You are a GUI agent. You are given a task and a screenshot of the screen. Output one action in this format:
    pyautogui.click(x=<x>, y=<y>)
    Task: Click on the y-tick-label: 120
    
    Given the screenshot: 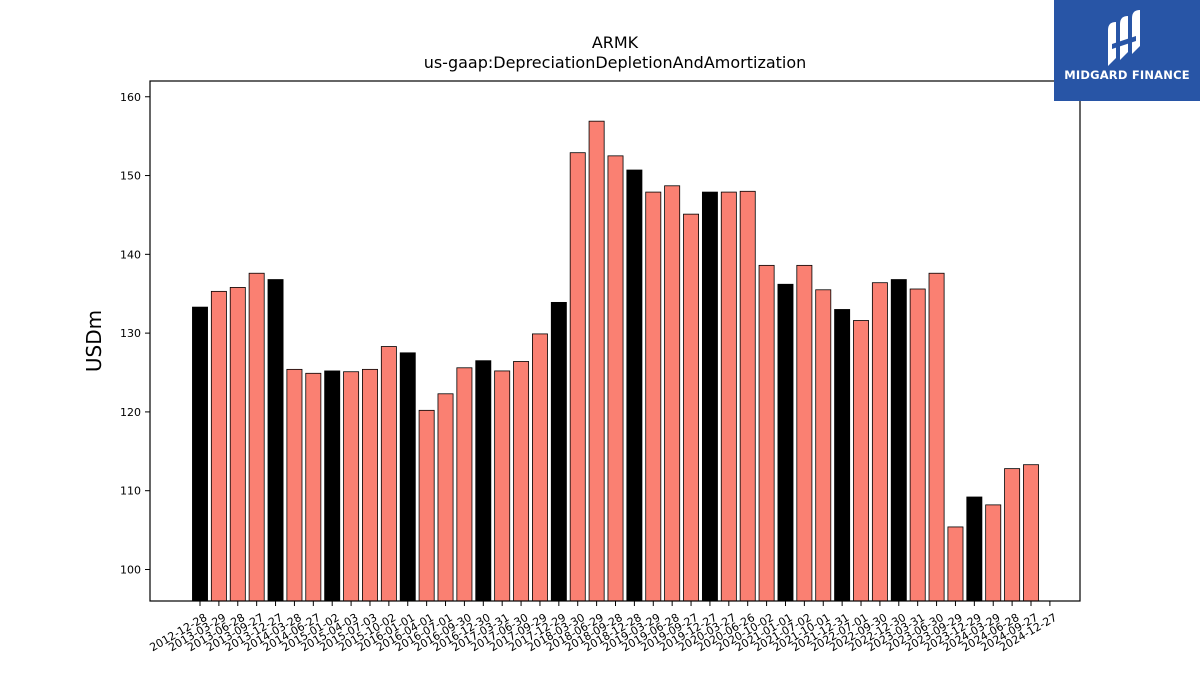 What is the action you would take?
    pyautogui.click(x=130, y=412)
    